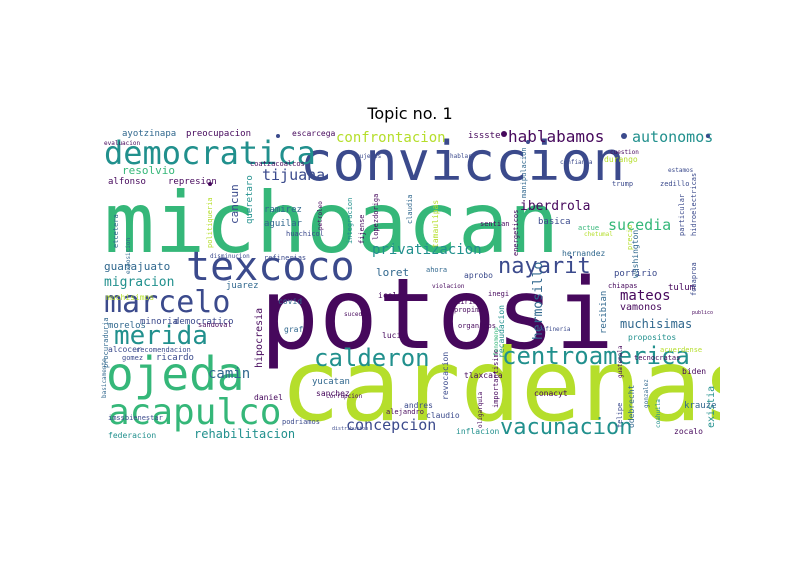 The width and height of the screenshot is (800, 563). Describe the element at coordinates (646, 393) in the screenshot. I see `word-gonzalez: gonzalez` at that location.